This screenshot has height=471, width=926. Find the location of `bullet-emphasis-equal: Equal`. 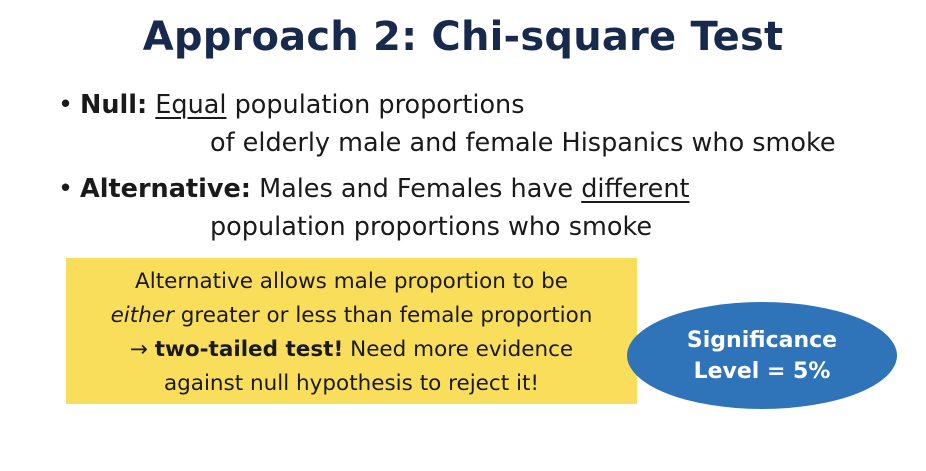

bullet-emphasis-equal: Equal is located at coordinates (191, 105).